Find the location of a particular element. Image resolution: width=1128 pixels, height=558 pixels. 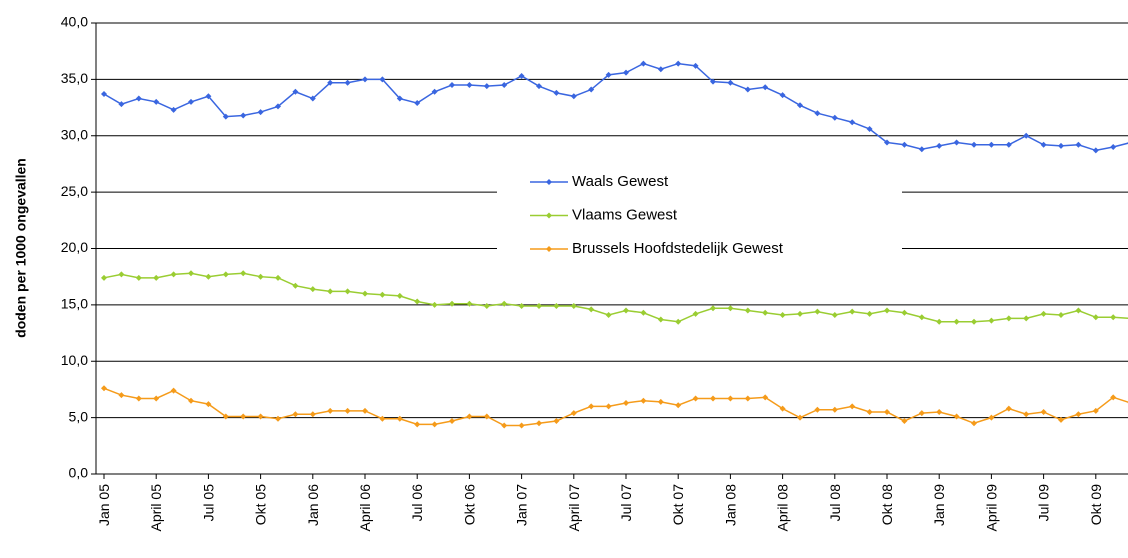

y-tick-label: 20,0 is located at coordinates (74, 247).